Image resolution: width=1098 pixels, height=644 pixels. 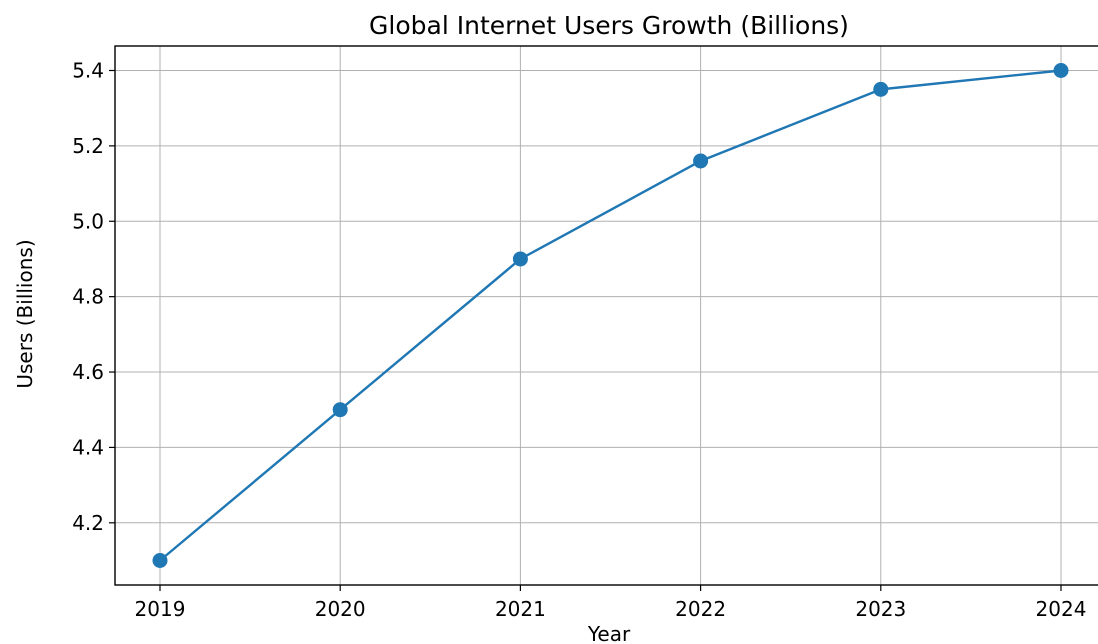 I want to click on y-tick-label: 5.2, so click(x=88, y=146).